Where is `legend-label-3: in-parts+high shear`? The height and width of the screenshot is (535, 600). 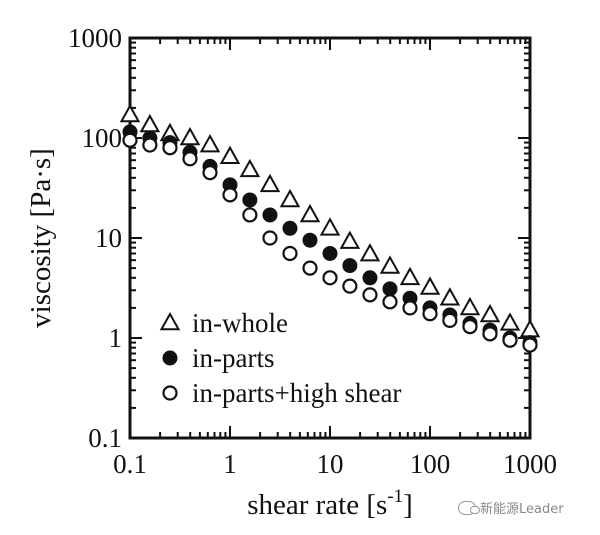
legend-label-3: in-parts+high shear is located at coordinates (296, 393).